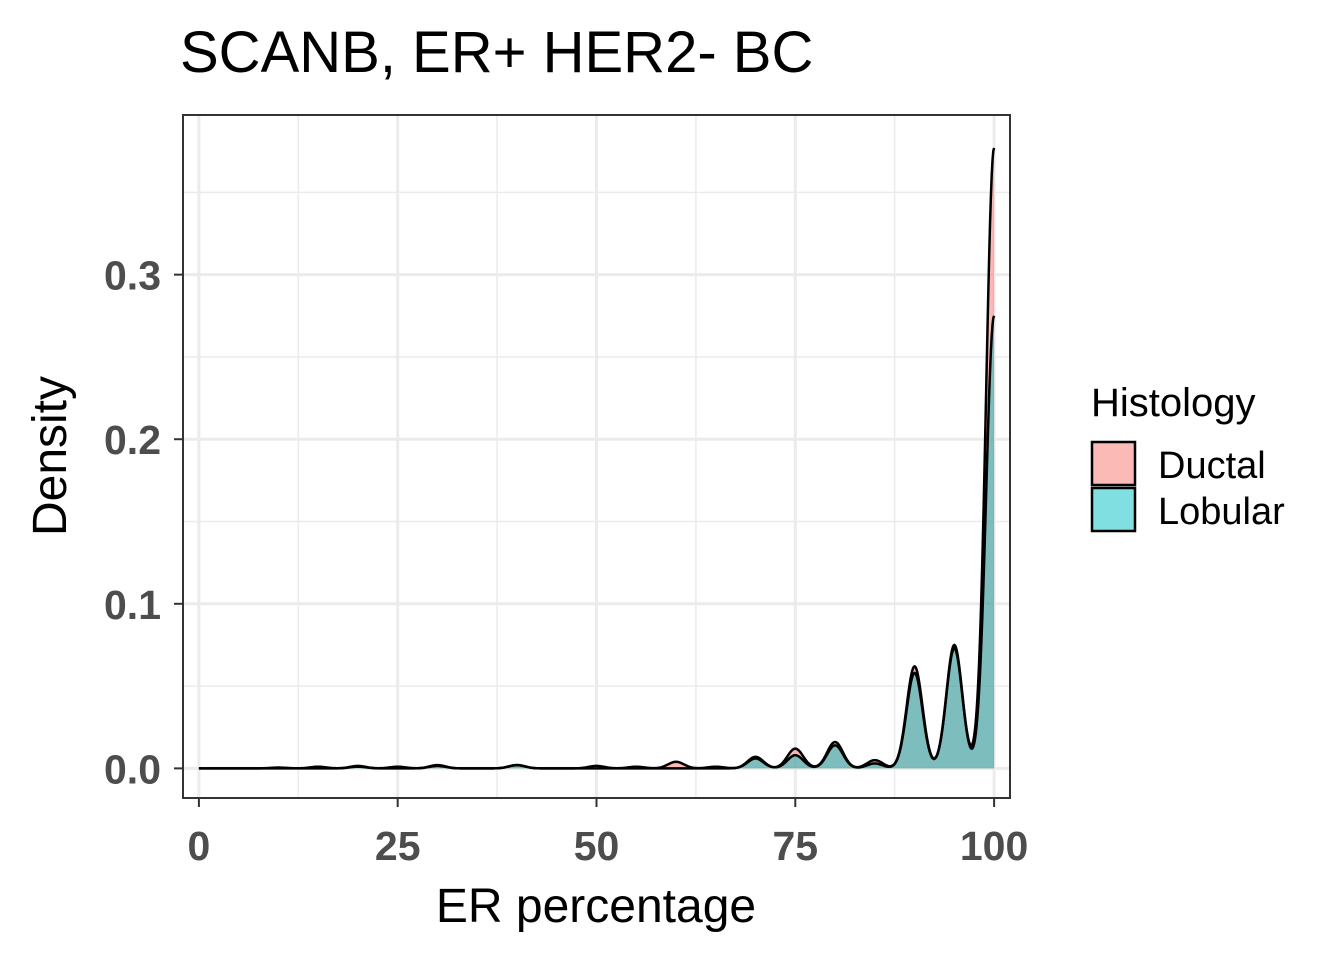  I want to click on y-tick-label: 0.0, so click(132, 769).